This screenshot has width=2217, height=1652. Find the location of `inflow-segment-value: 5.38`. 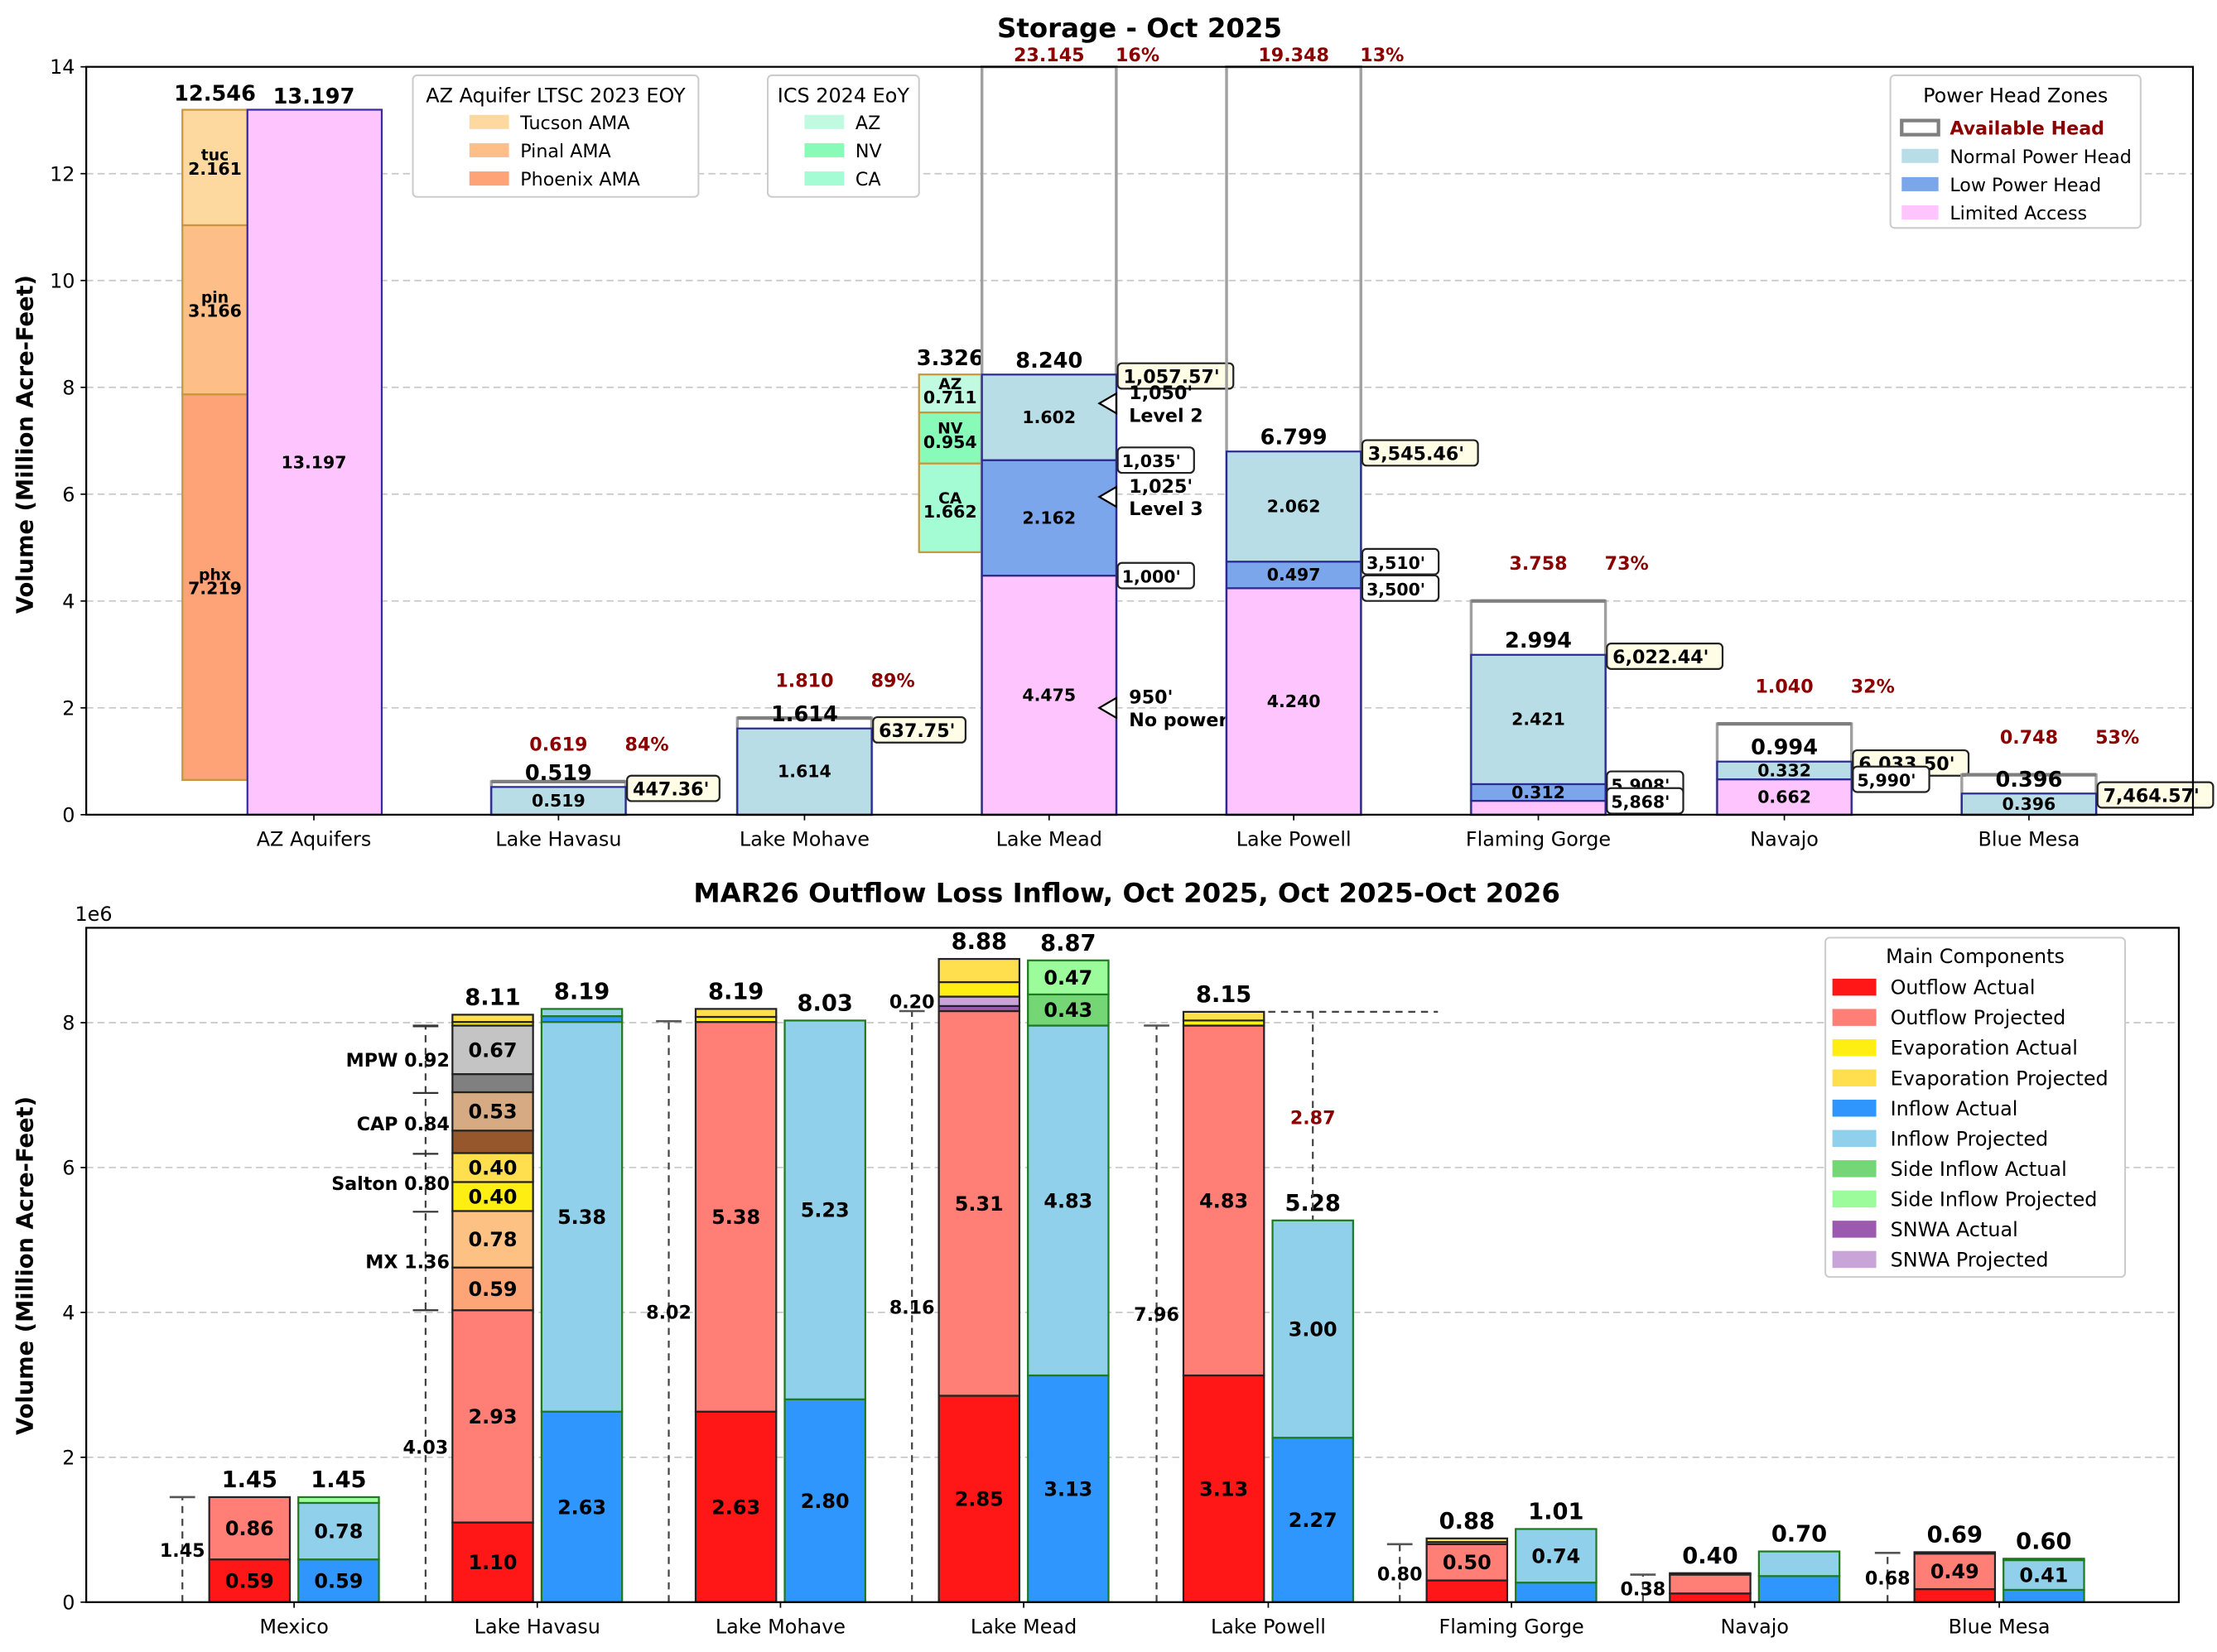

inflow-segment-value: 5.38 is located at coordinates (581, 1217).